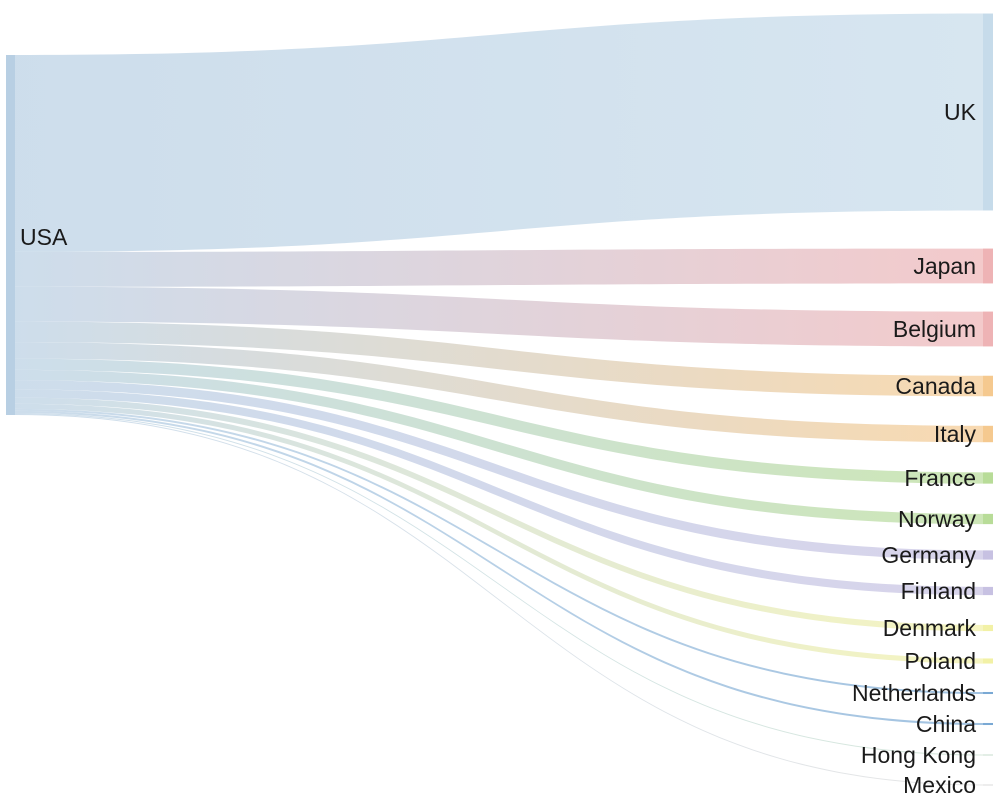  Describe the element at coordinates (988, 591) in the screenshot. I see `node-finland` at that location.